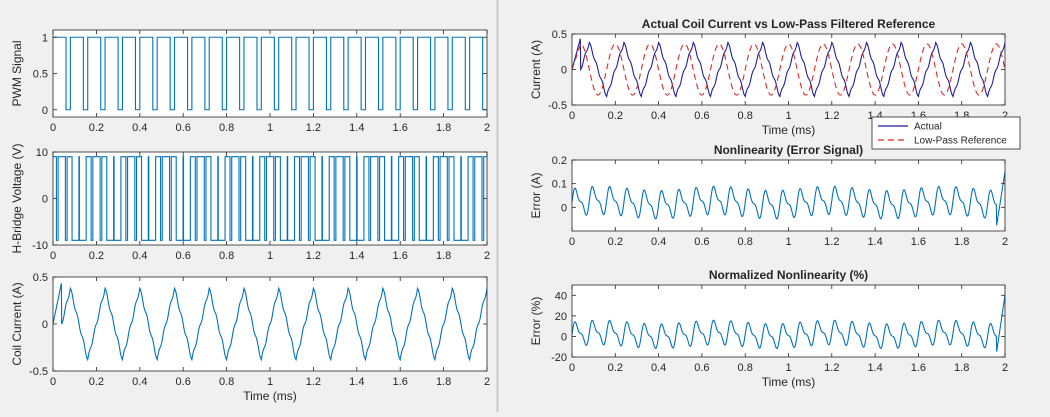 This screenshot has height=417, width=1050. What do you see at coordinates (559, 161) in the screenshot?
I see `y-tick-label: 0.2` at bounding box center [559, 161].